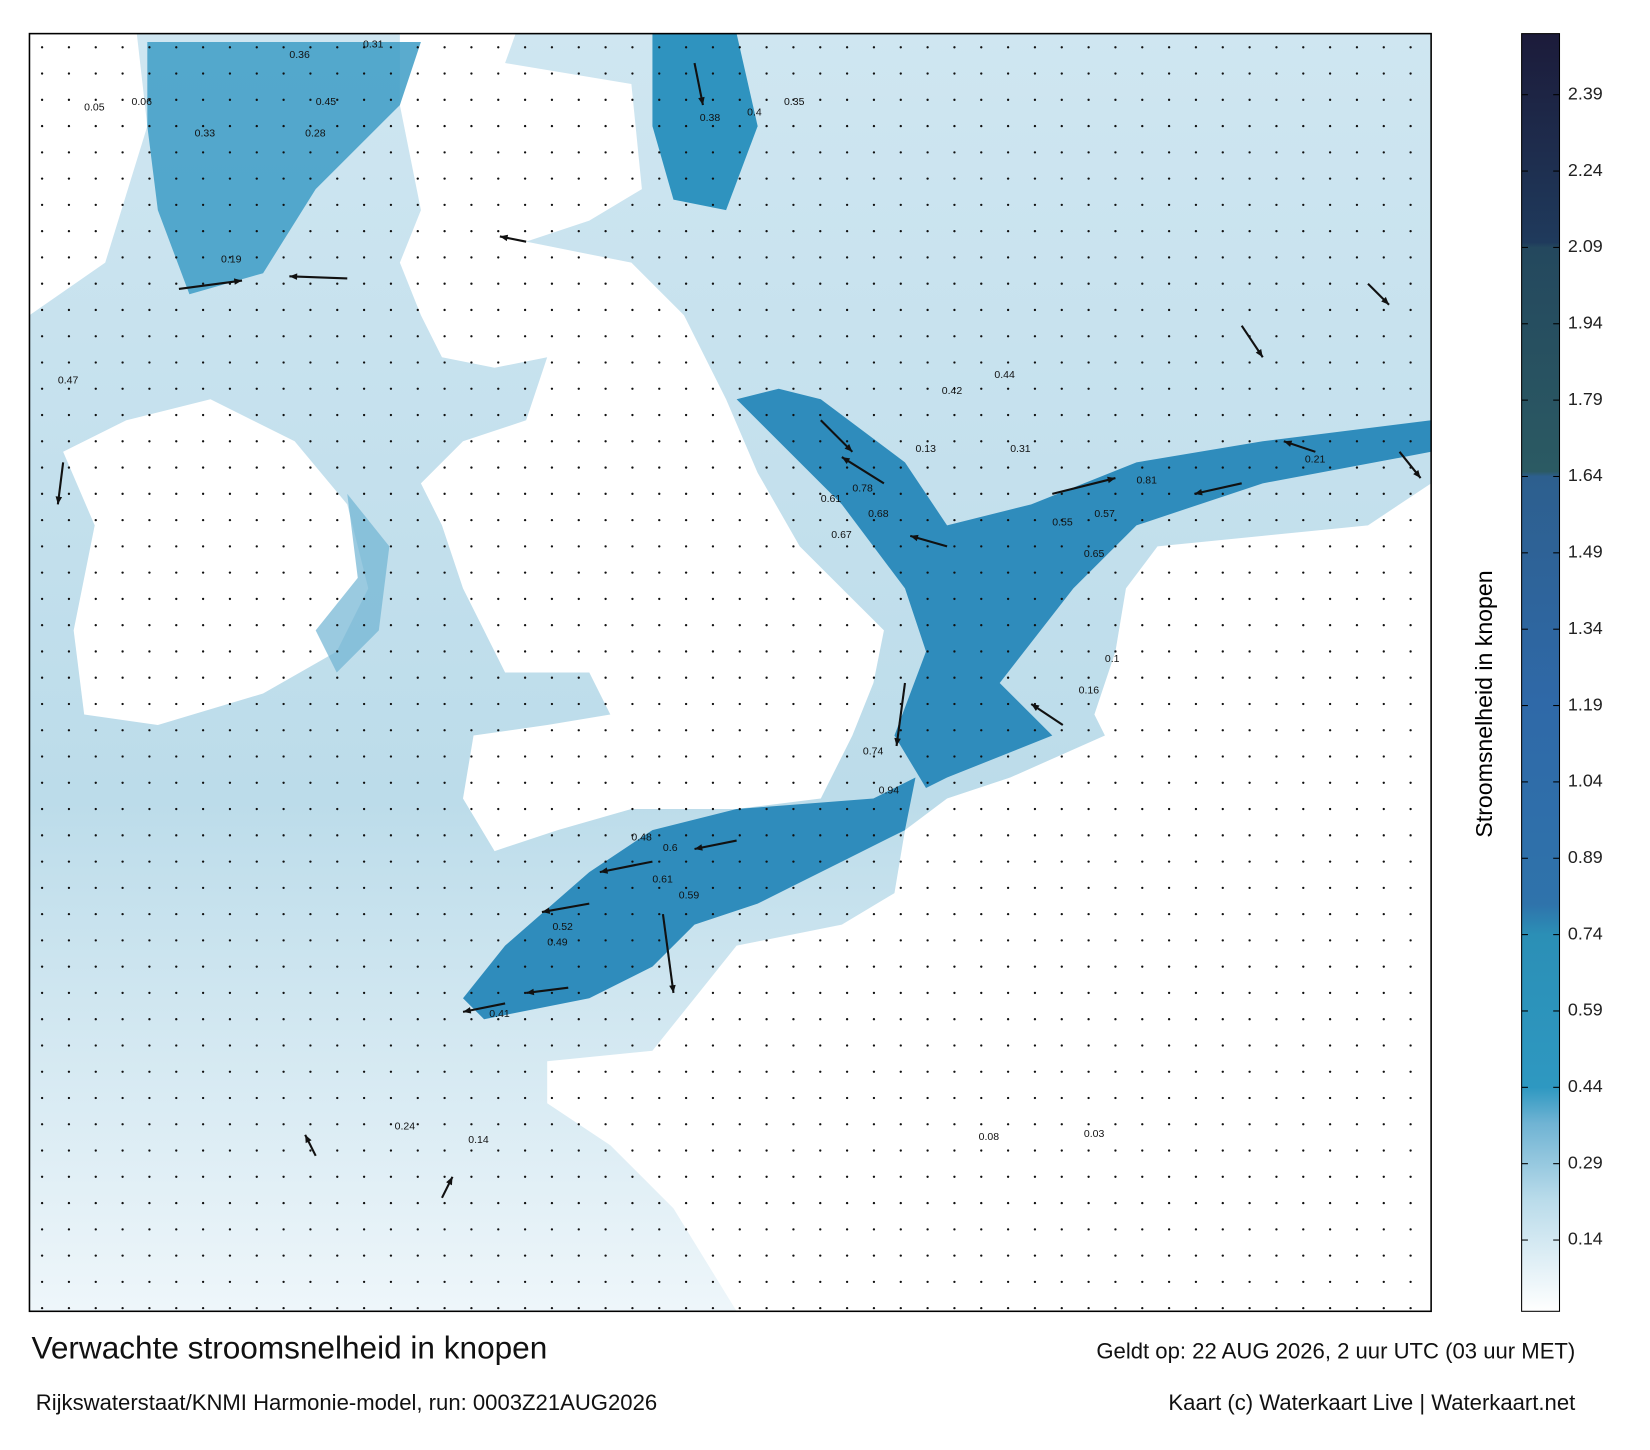 The height and width of the screenshot is (1450, 1650). Describe the element at coordinates (1541, 672) in the screenshot. I see `colorbar-scale` at that location.